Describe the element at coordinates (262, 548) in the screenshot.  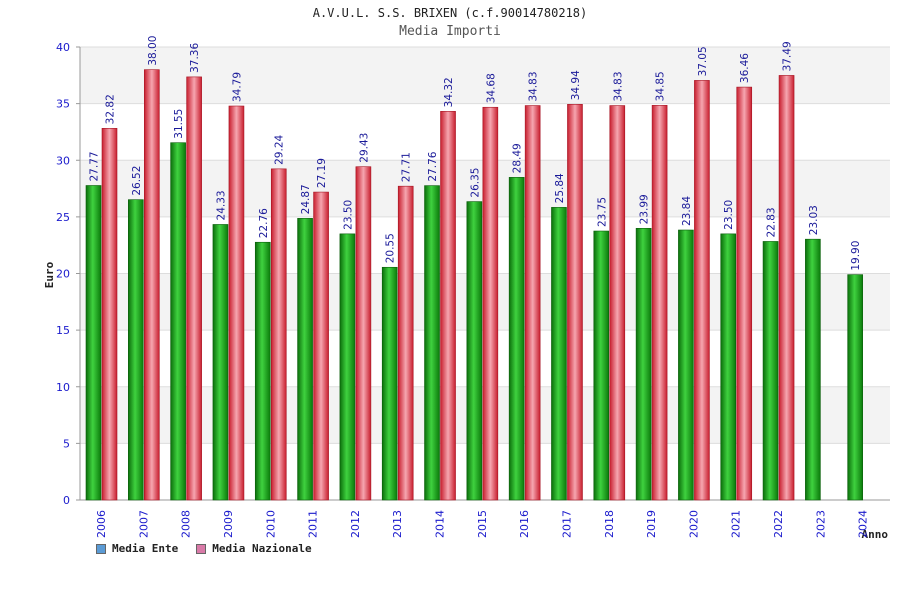
I see `legend-label-nazionale: Media Nazionale` at that location.